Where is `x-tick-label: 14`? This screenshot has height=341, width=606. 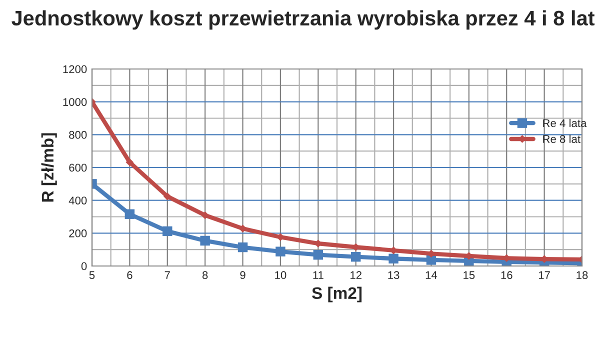 x-tick-label: 14 is located at coordinates (432, 275).